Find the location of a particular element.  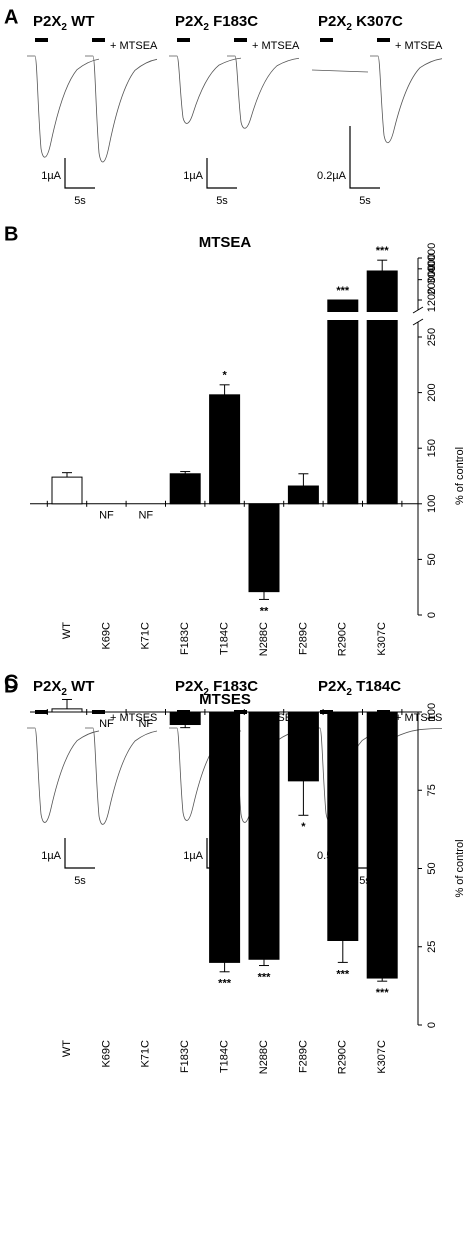

title-name: T184C is located at coordinates (376, 686).